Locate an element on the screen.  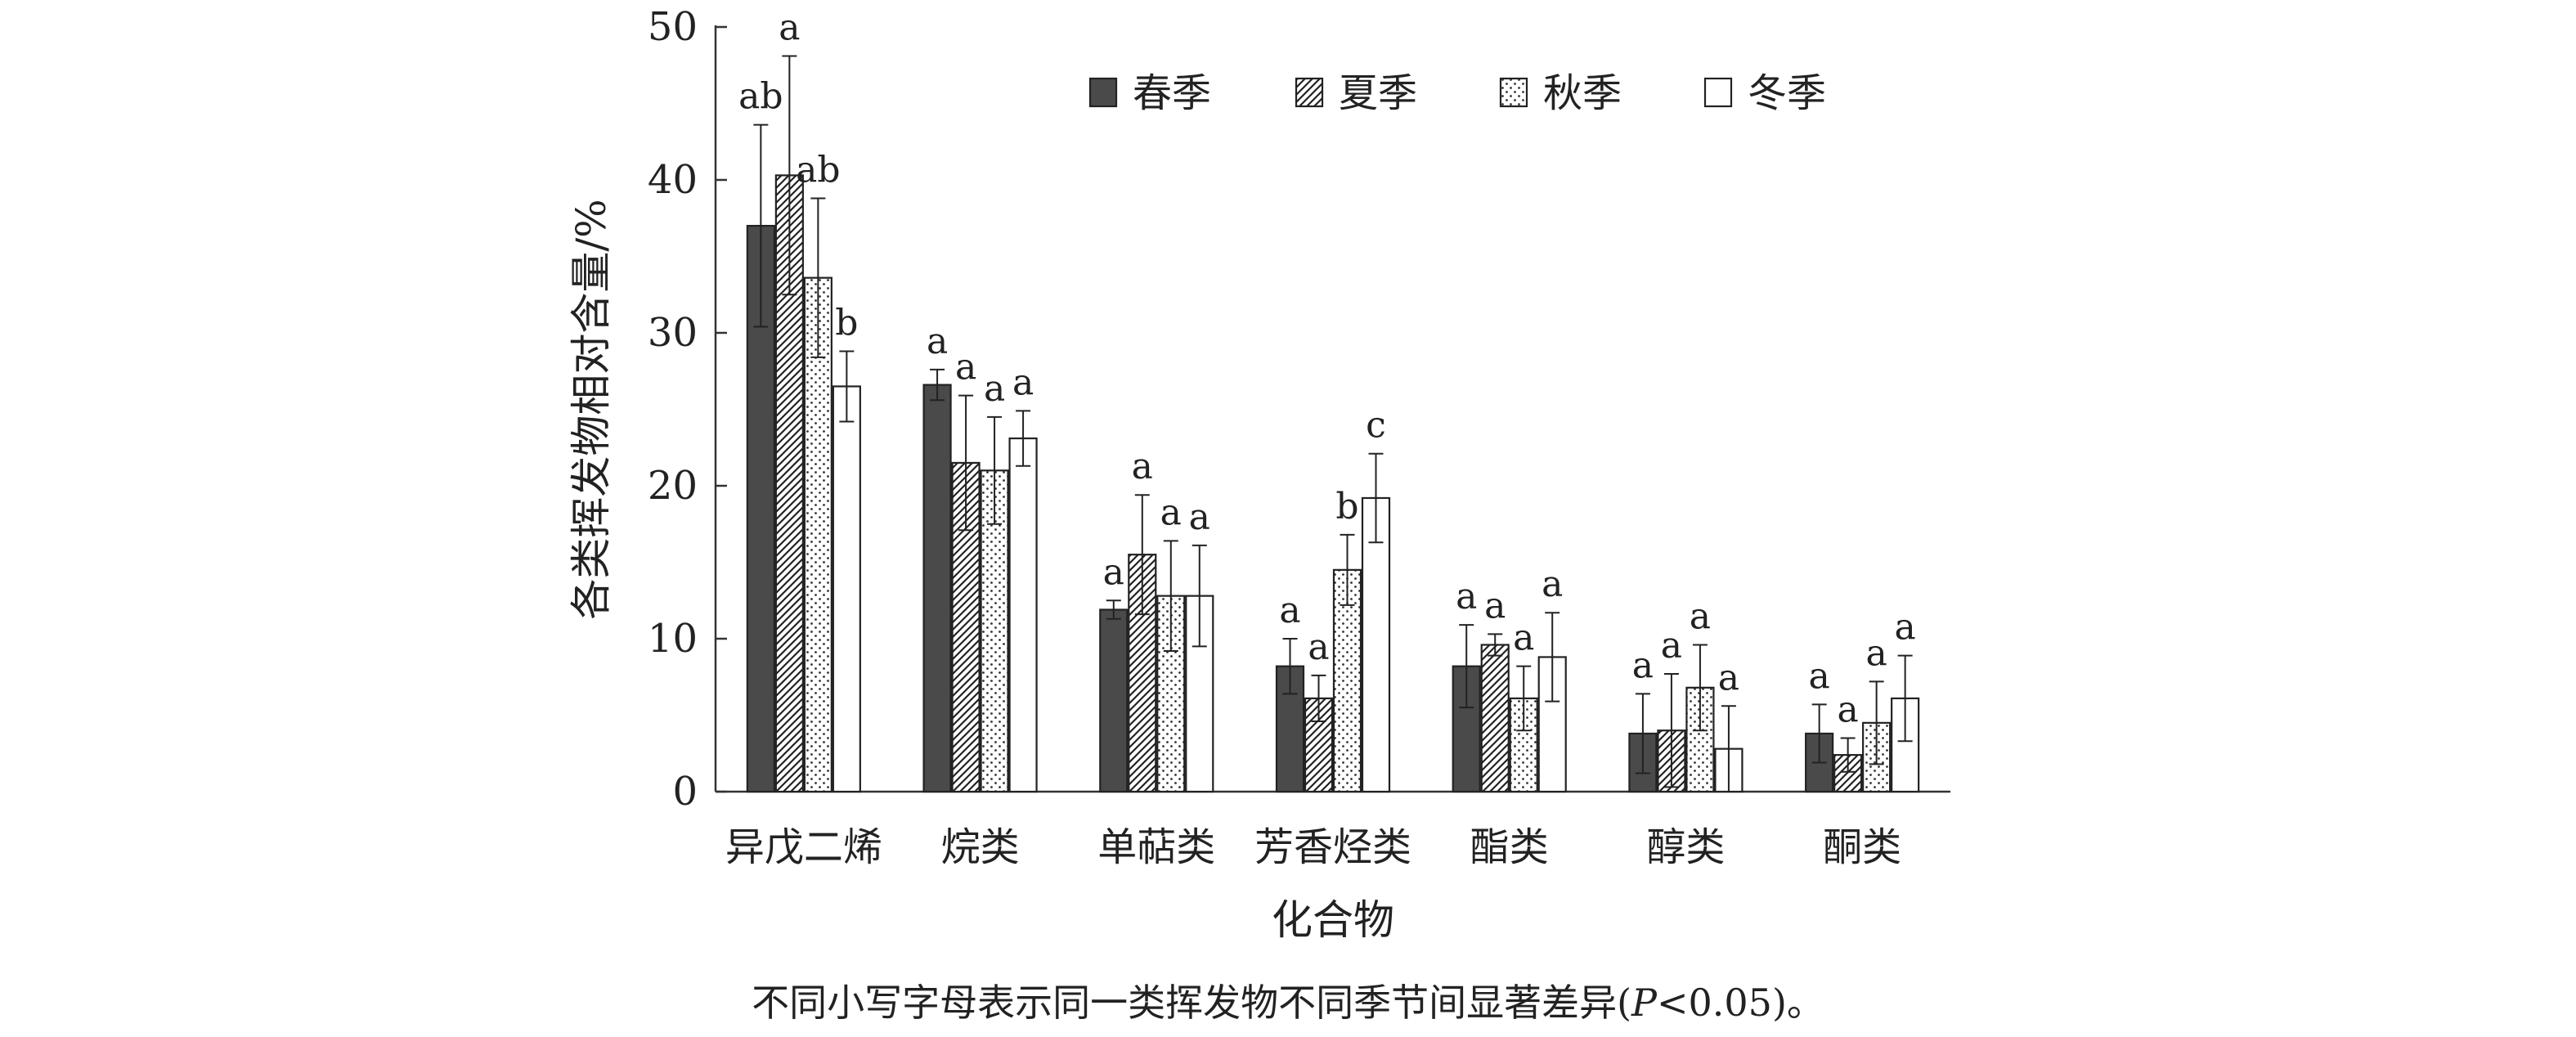
y-tick-label: 20 is located at coordinates (673, 486).